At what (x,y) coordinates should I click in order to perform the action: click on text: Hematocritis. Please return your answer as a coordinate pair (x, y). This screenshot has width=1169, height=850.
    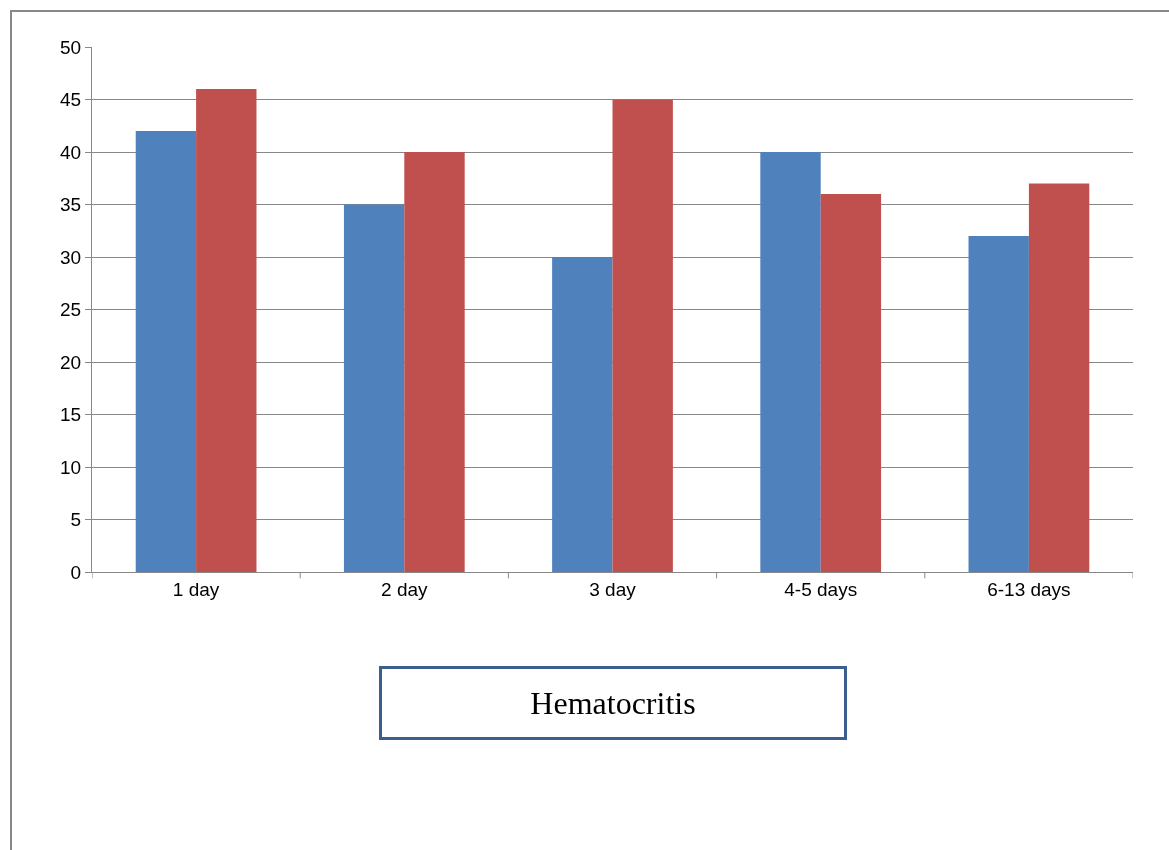
    Looking at the image, I should click on (613, 703).